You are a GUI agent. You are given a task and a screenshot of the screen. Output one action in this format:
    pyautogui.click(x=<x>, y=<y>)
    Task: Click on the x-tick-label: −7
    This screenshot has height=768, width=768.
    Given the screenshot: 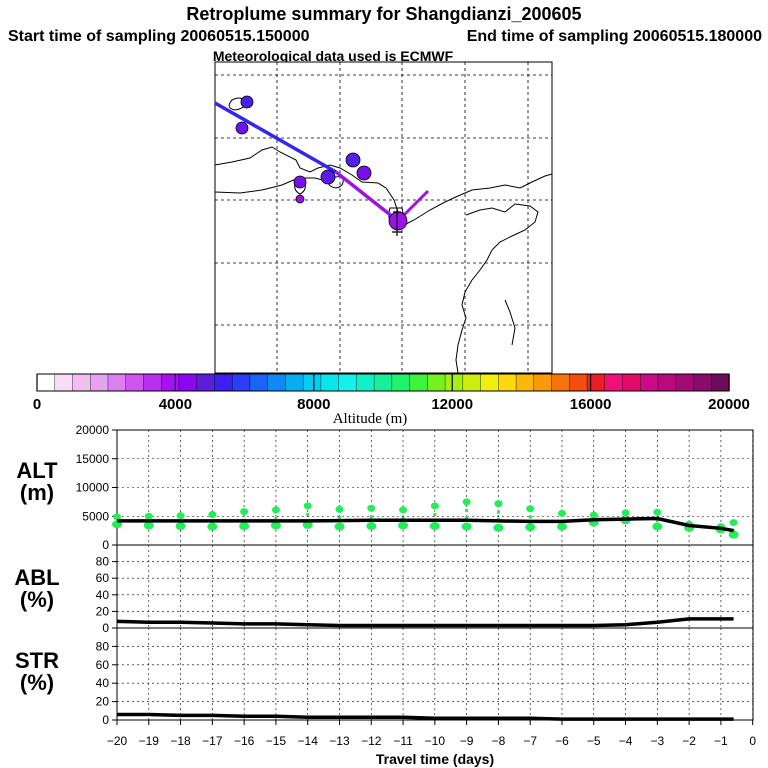 What is the action you would take?
    pyautogui.click(x=530, y=741)
    